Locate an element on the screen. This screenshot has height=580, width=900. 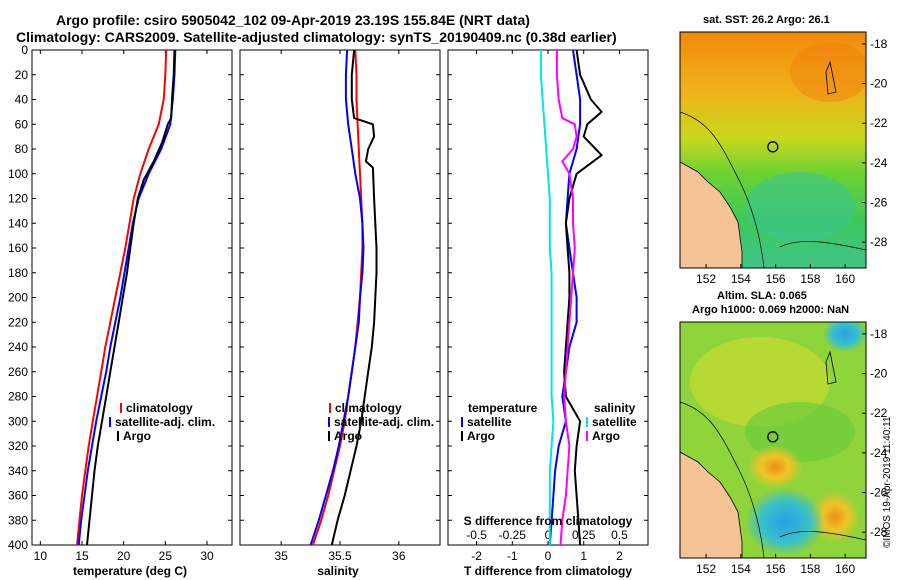
temperature-xlabel: temperature (deg C) is located at coordinates (130, 571).